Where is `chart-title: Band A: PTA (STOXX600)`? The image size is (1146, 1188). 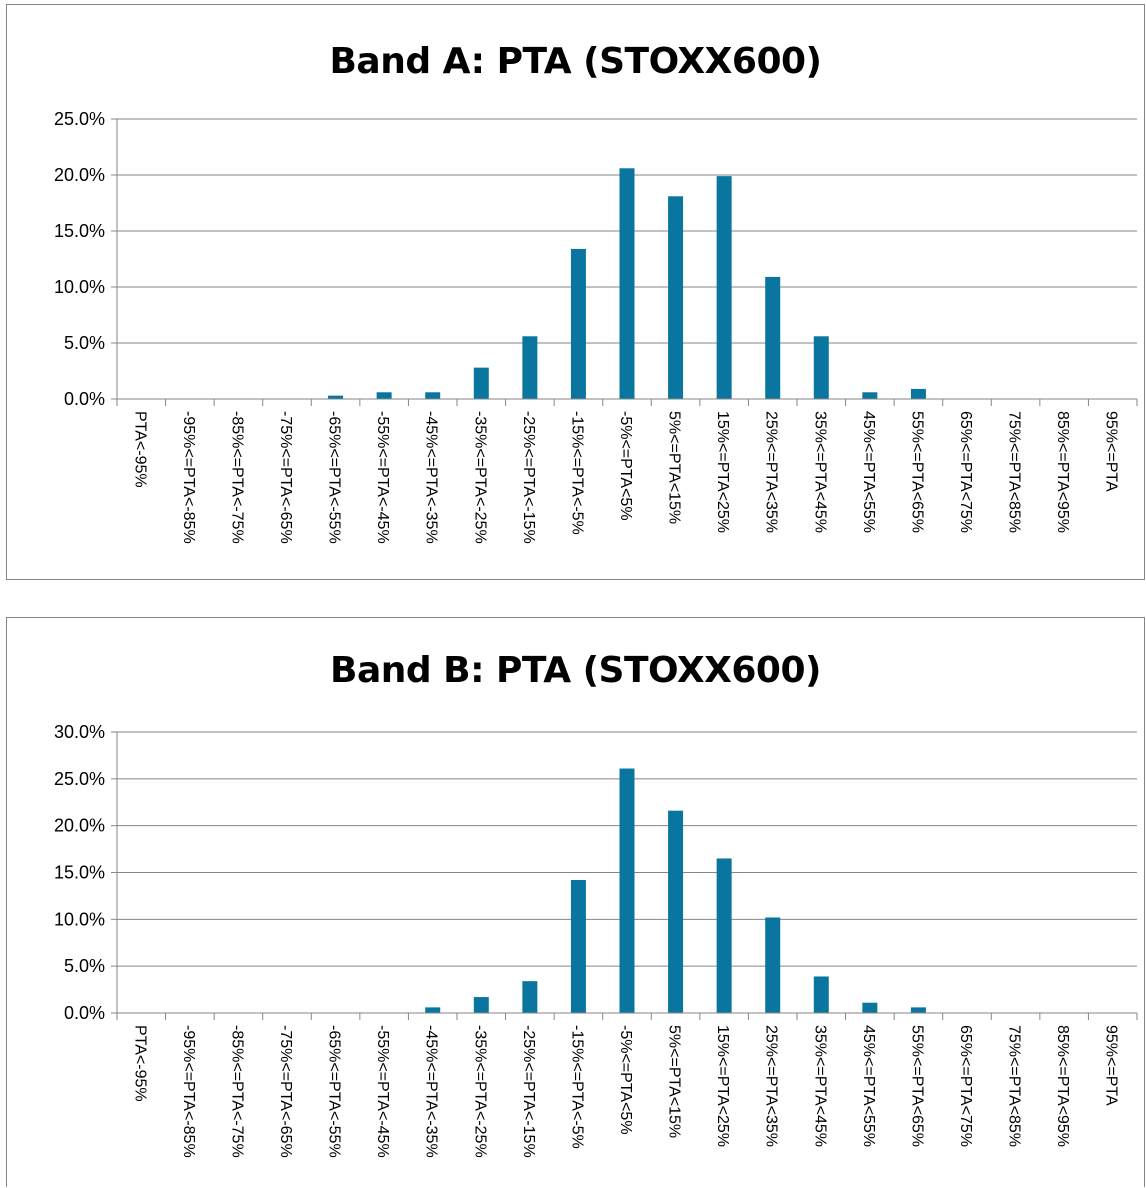
chart-title: Band A: PTA (STOXX600) is located at coordinates (575, 61).